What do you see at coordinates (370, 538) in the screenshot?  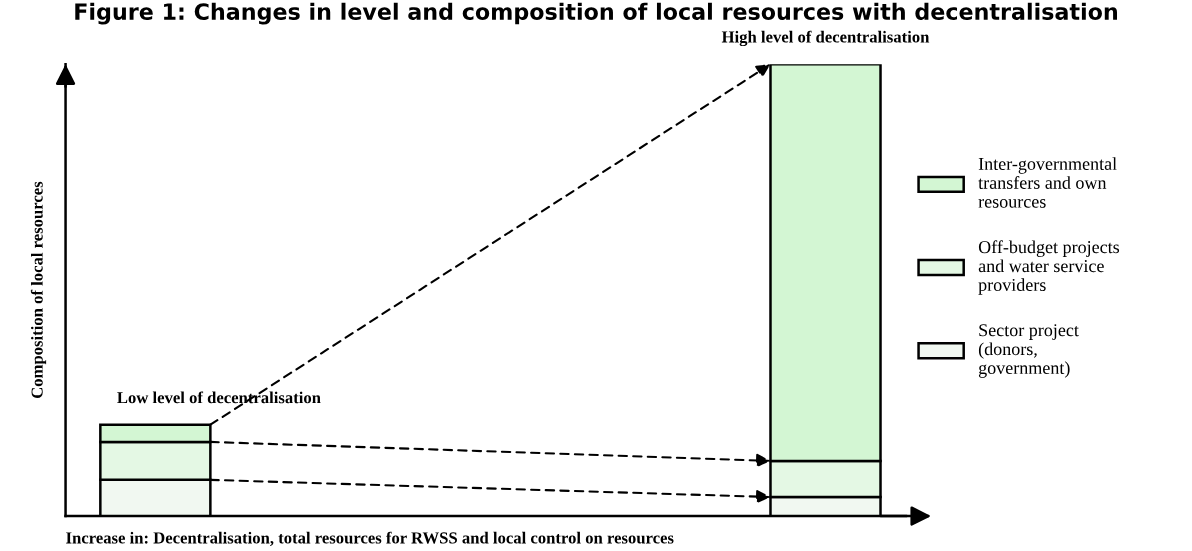 I see `x-axis-title: Increase in: Decentralisation, total resources for RWSS and local control on resources` at bounding box center [370, 538].